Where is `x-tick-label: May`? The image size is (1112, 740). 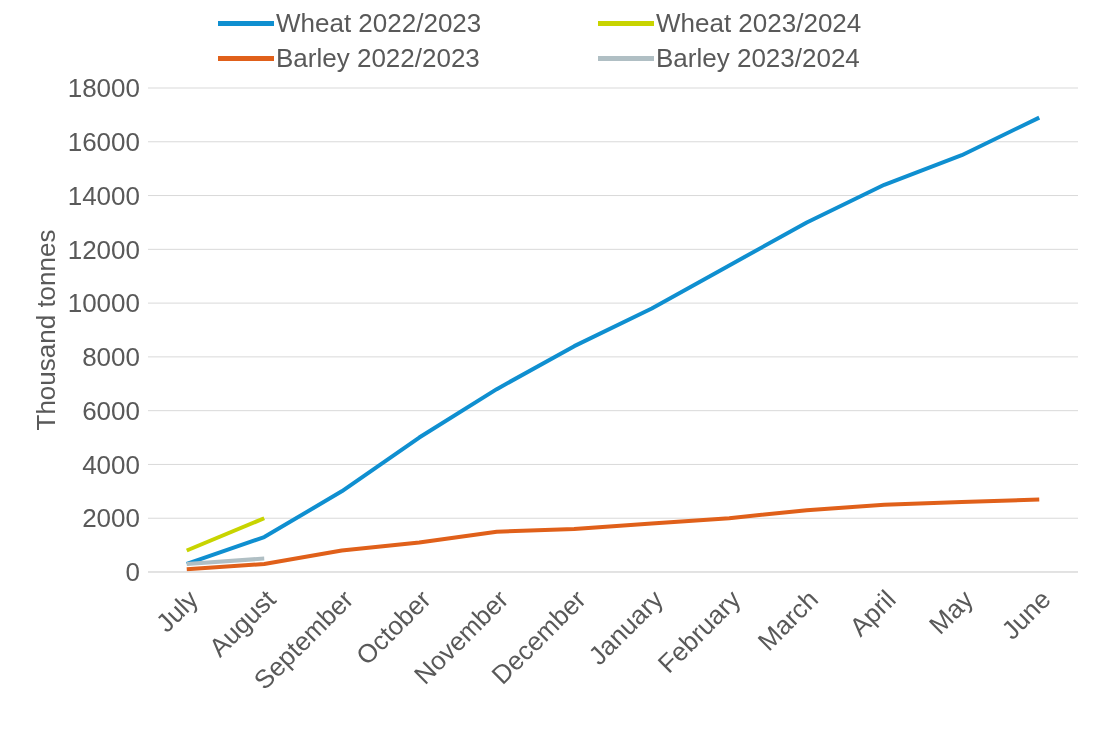 x-tick-label: May is located at coordinates (951, 612).